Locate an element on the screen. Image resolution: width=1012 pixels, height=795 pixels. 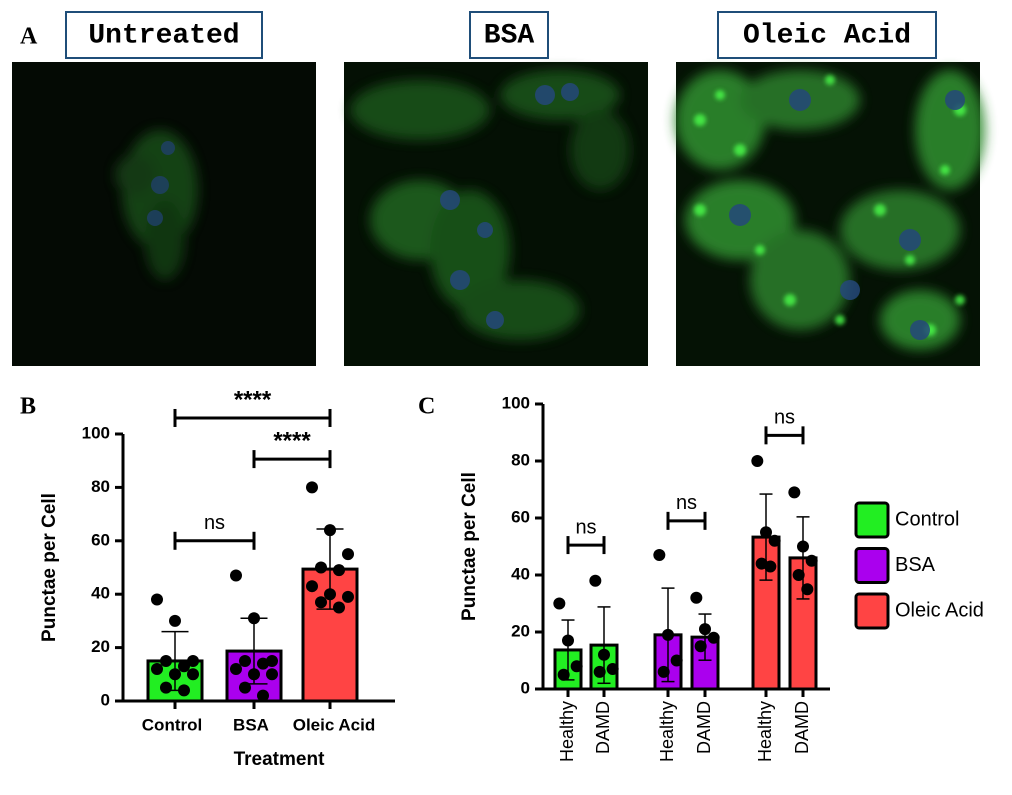
x-tick-label: Control is located at coordinates (172, 724).